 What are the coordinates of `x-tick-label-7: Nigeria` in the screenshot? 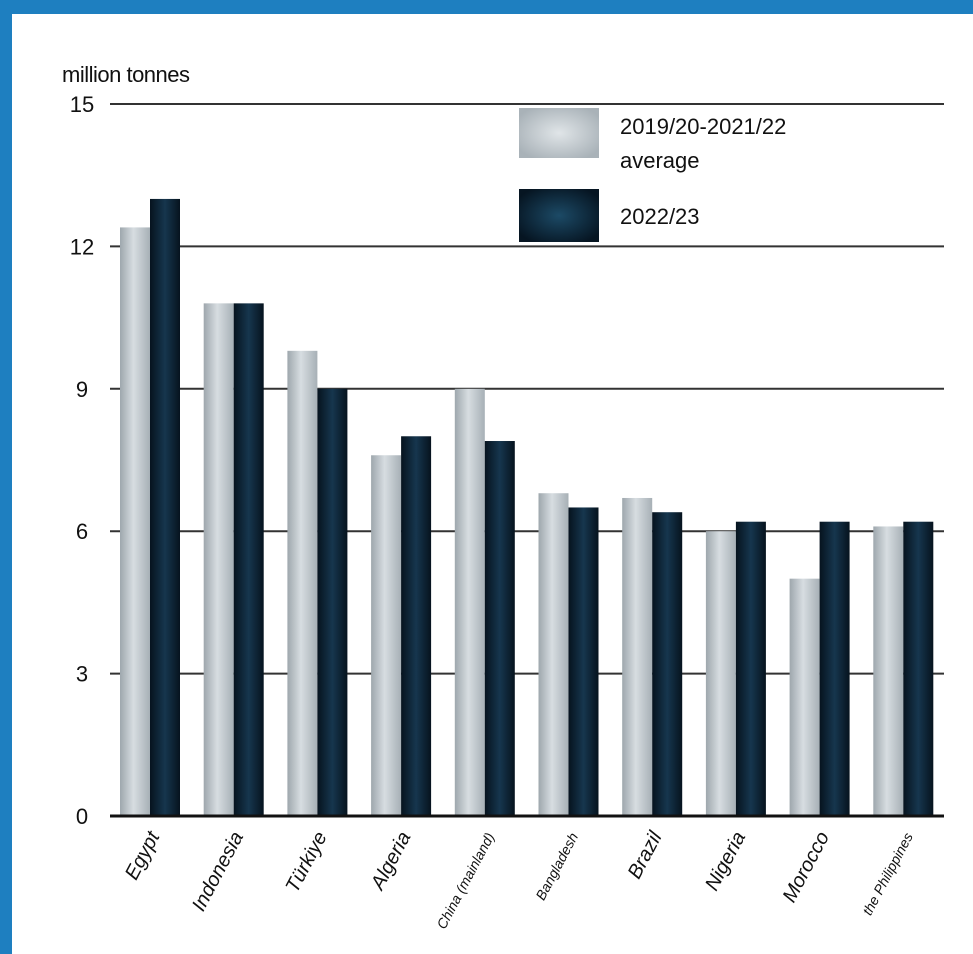 It's located at (725, 861).